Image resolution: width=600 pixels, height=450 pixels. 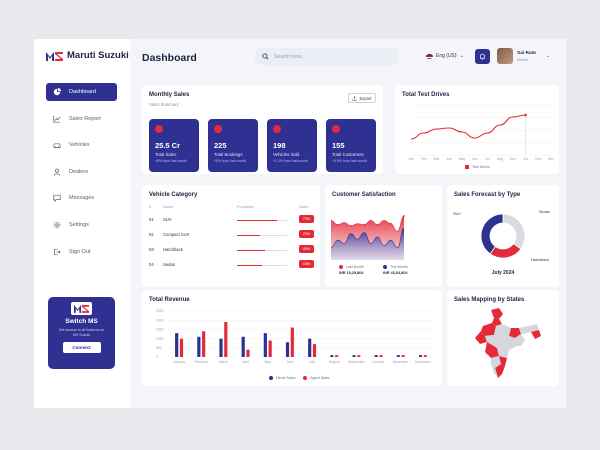 I want to click on stat-card-total-sales: 25.5 Cr Total Sales +8% from last month, so click(x=174, y=145).